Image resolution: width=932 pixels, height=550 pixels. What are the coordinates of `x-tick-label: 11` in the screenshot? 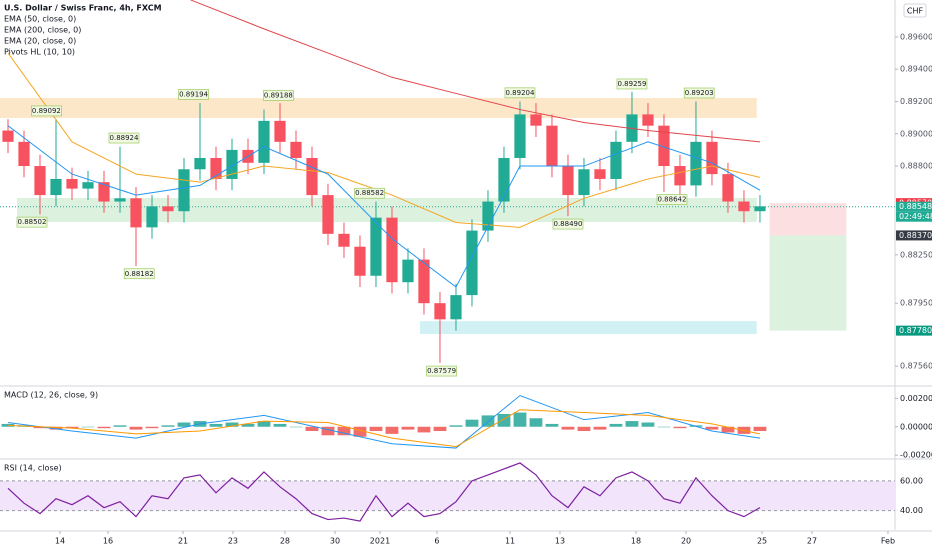 It's located at (510, 541).